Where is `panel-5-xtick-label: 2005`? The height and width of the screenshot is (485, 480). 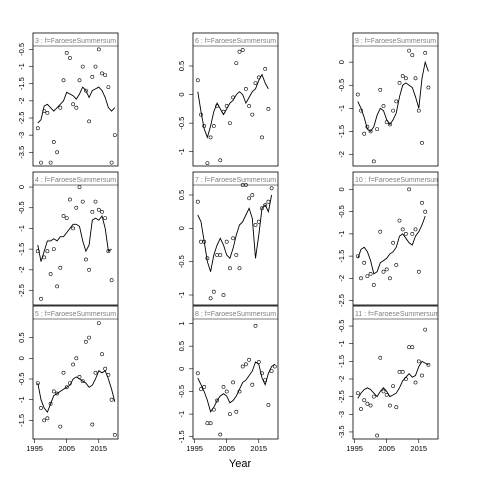
panel-5-xtick-label: 2005 is located at coordinates (66, 448).